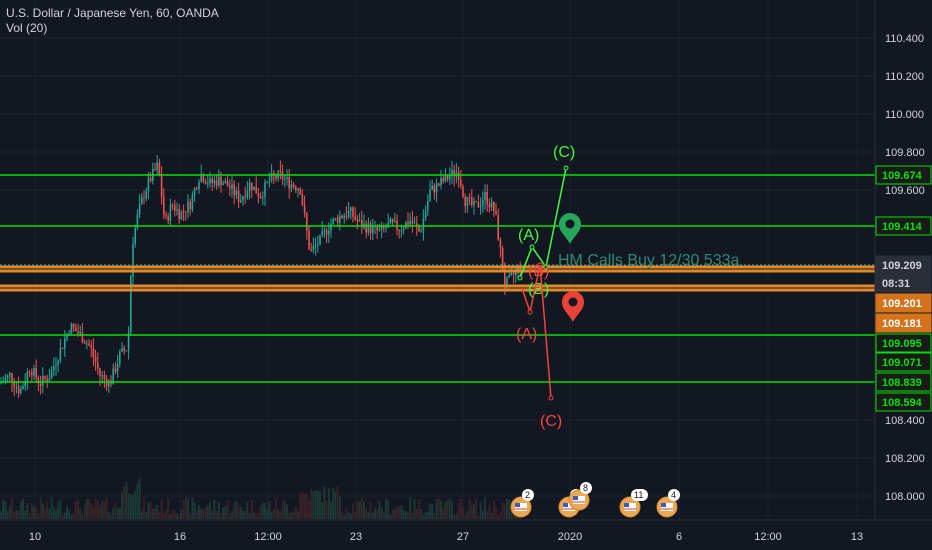 The height and width of the screenshot is (550, 932). Describe the element at coordinates (649, 260) in the screenshot. I see `note-label: HM Calls Buy 12/30 533a` at that location.